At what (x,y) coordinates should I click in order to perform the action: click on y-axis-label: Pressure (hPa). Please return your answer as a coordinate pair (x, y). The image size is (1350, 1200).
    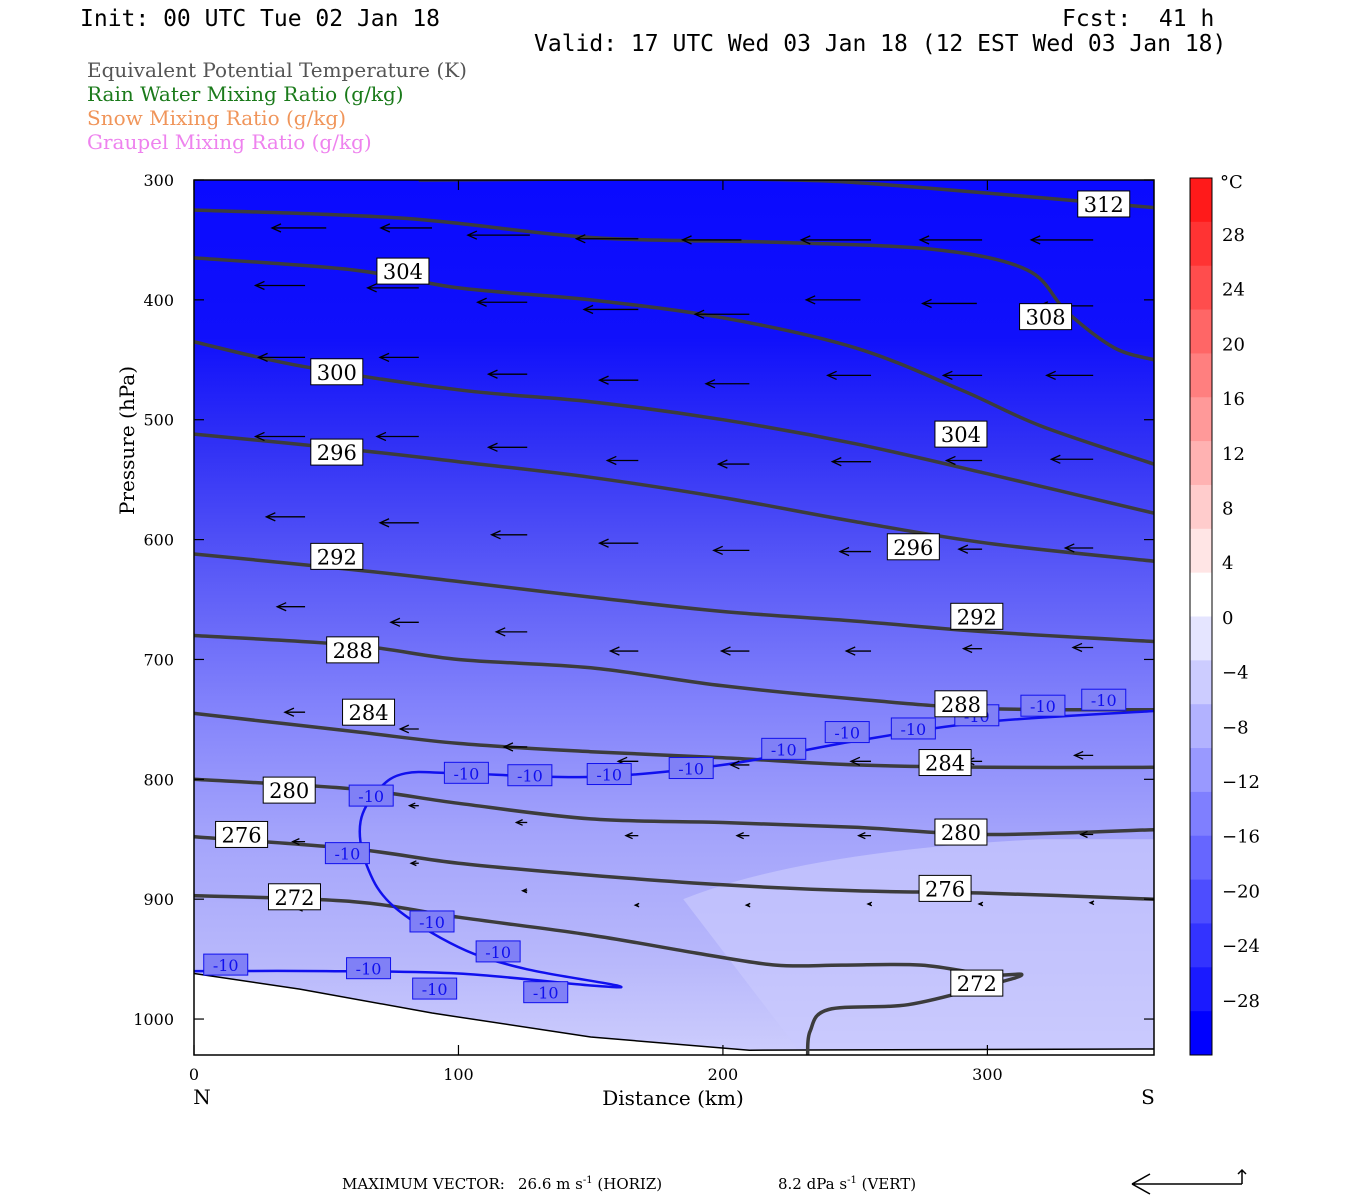
    Looking at the image, I should click on (127, 440).